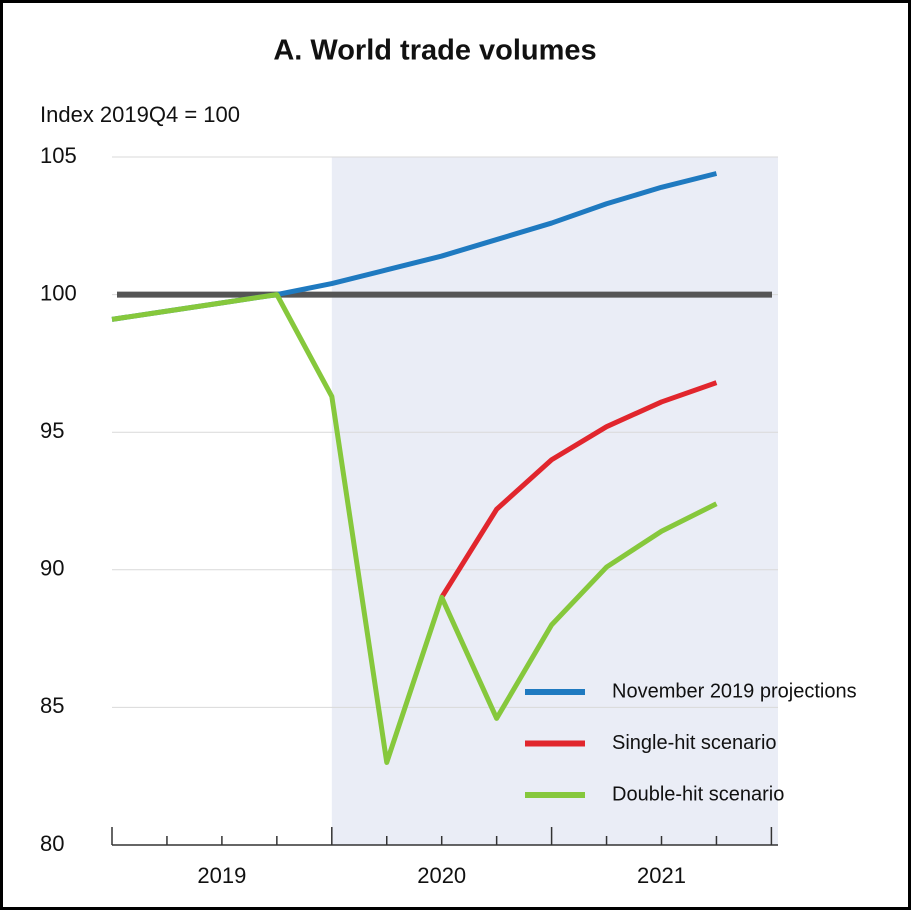  What do you see at coordinates (58, 292) in the screenshot?
I see `y-tick-label: 100` at bounding box center [58, 292].